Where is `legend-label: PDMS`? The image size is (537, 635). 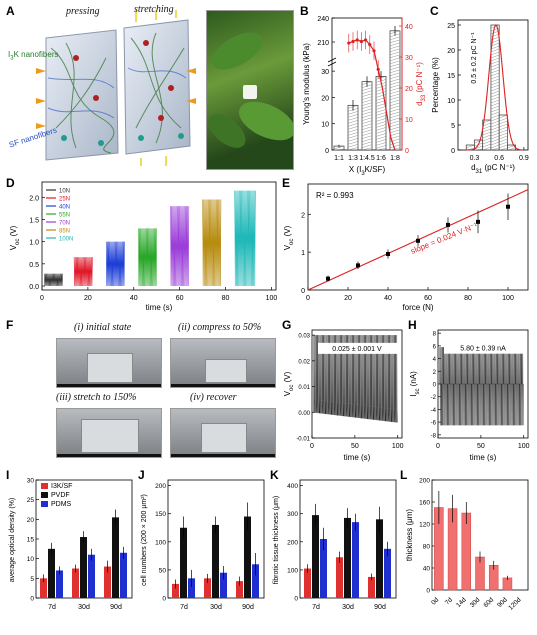 legend-label: PDMS is located at coordinates (61, 504).